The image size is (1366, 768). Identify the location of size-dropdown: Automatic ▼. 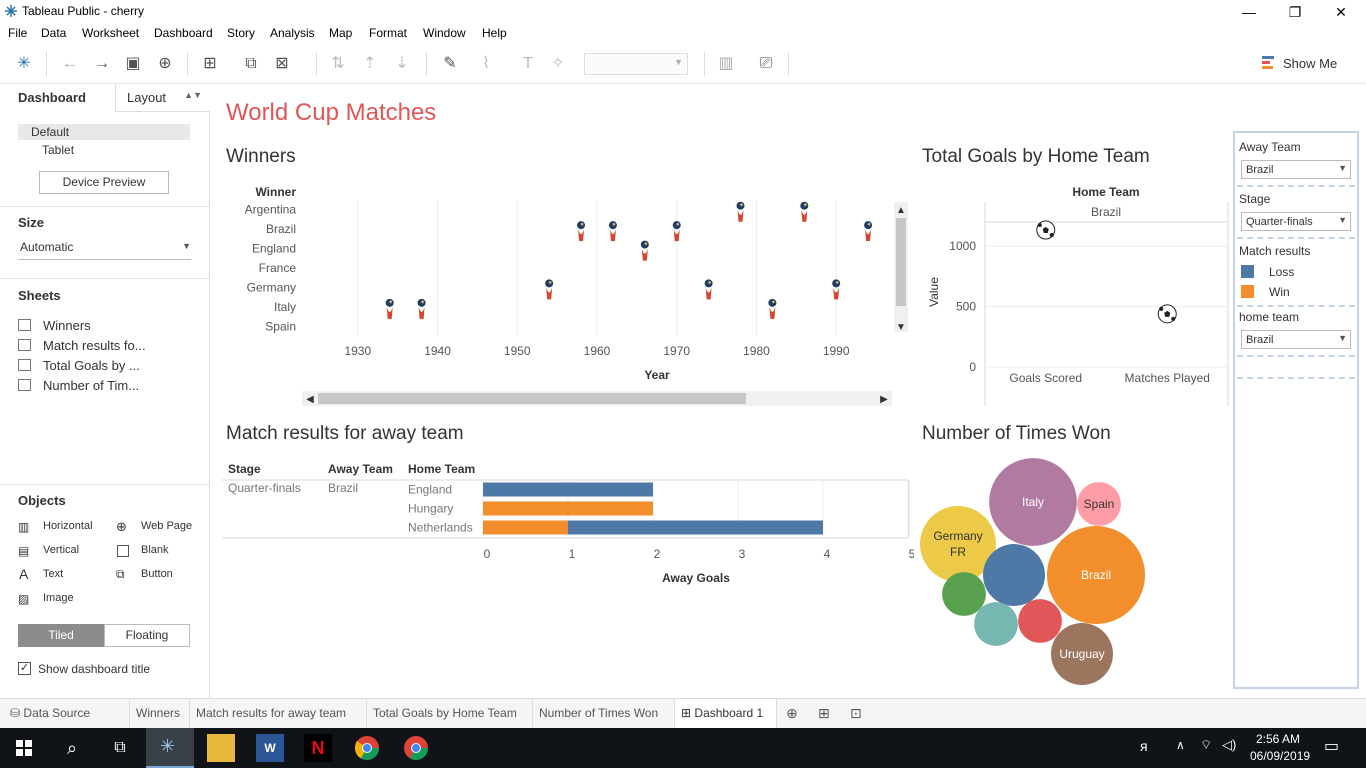
(104, 249).